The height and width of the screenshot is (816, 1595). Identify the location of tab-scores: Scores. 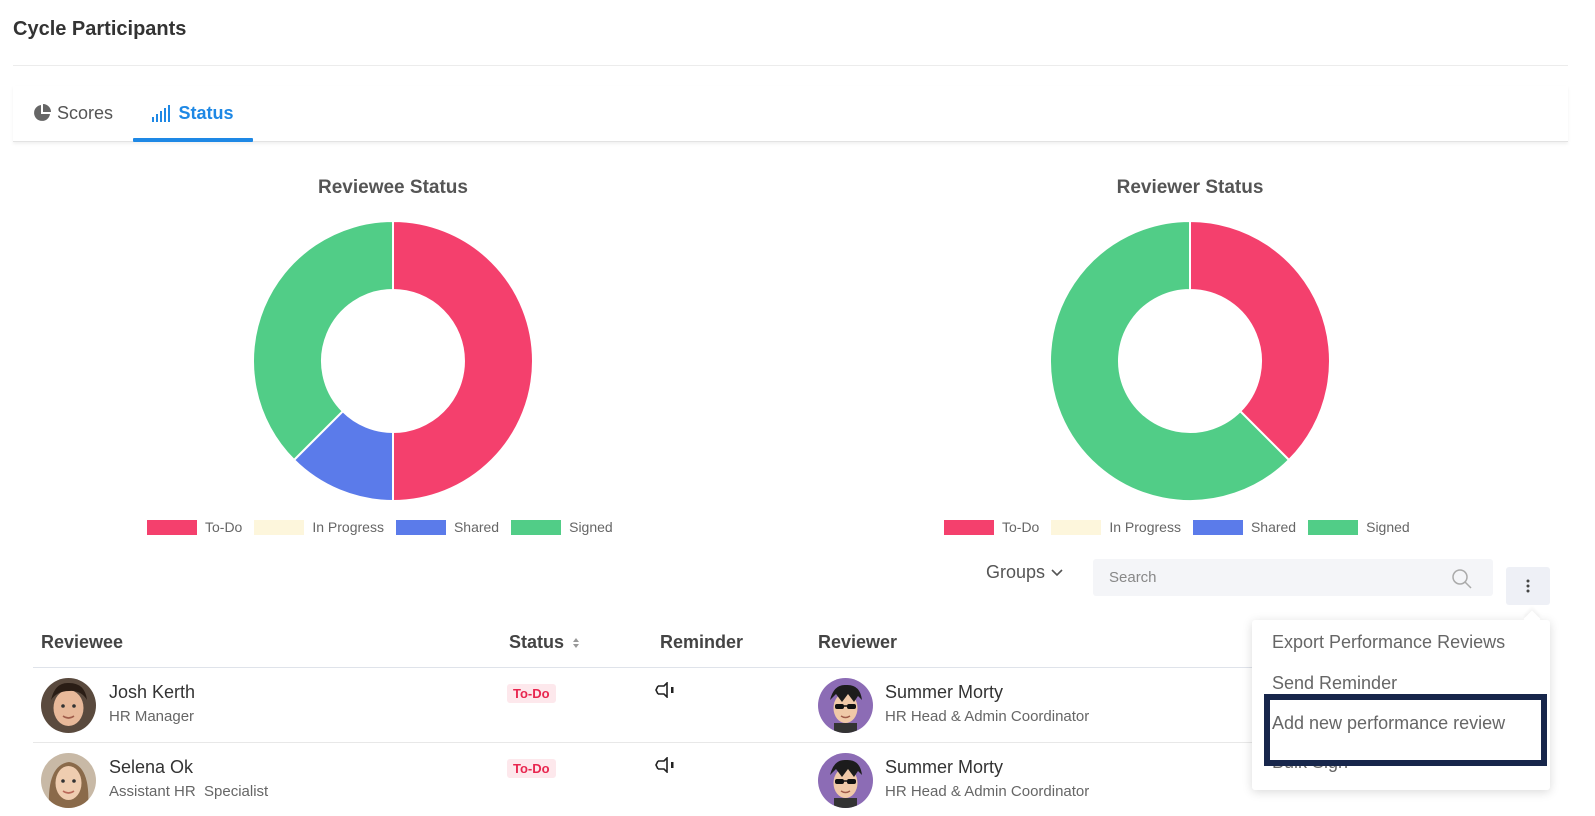
(73, 113).